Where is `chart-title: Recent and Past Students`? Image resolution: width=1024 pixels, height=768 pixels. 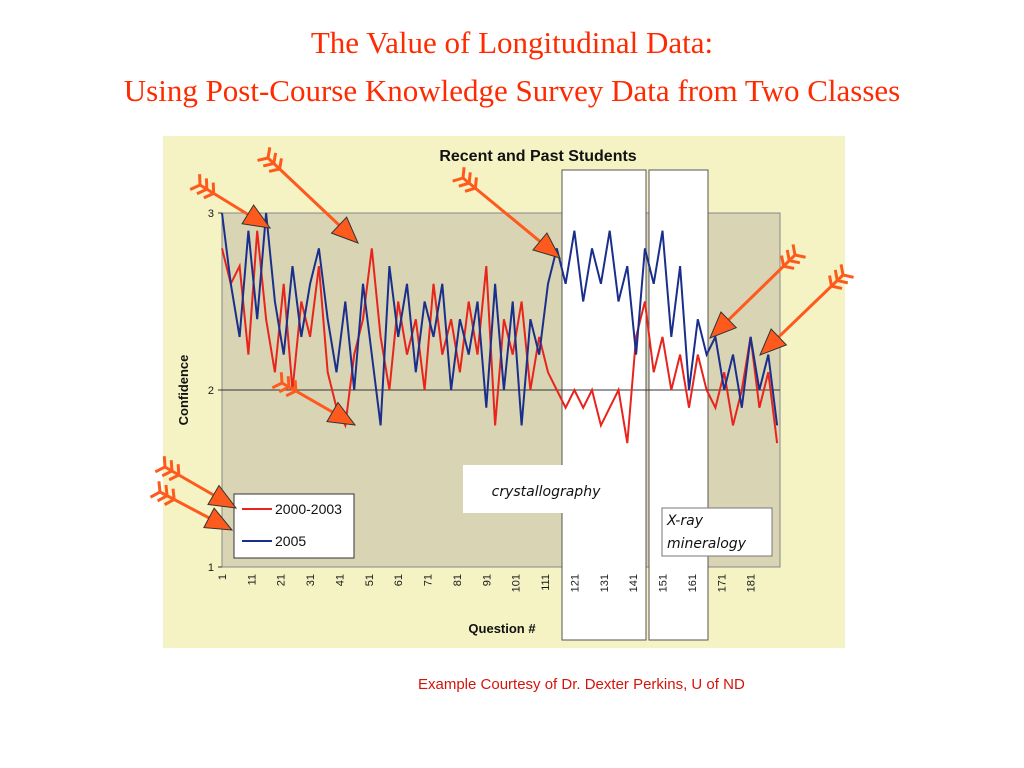
chart-title: Recent and Past Students is located at coordinates (537, 156).